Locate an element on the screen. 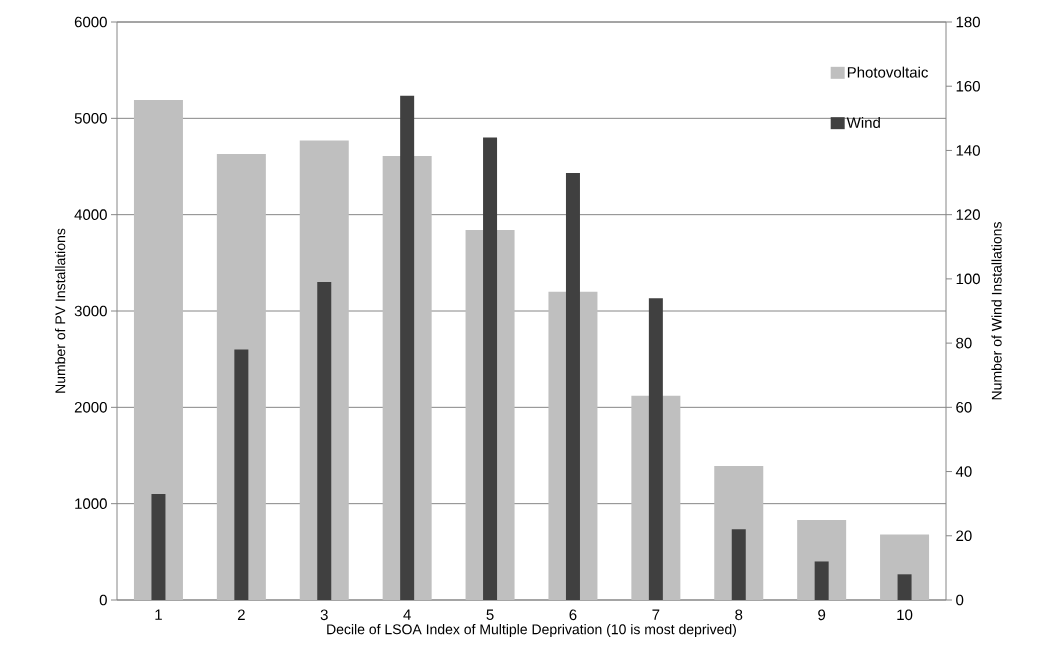  y-tick-label: 4000 is located at coordinates (90, 214).